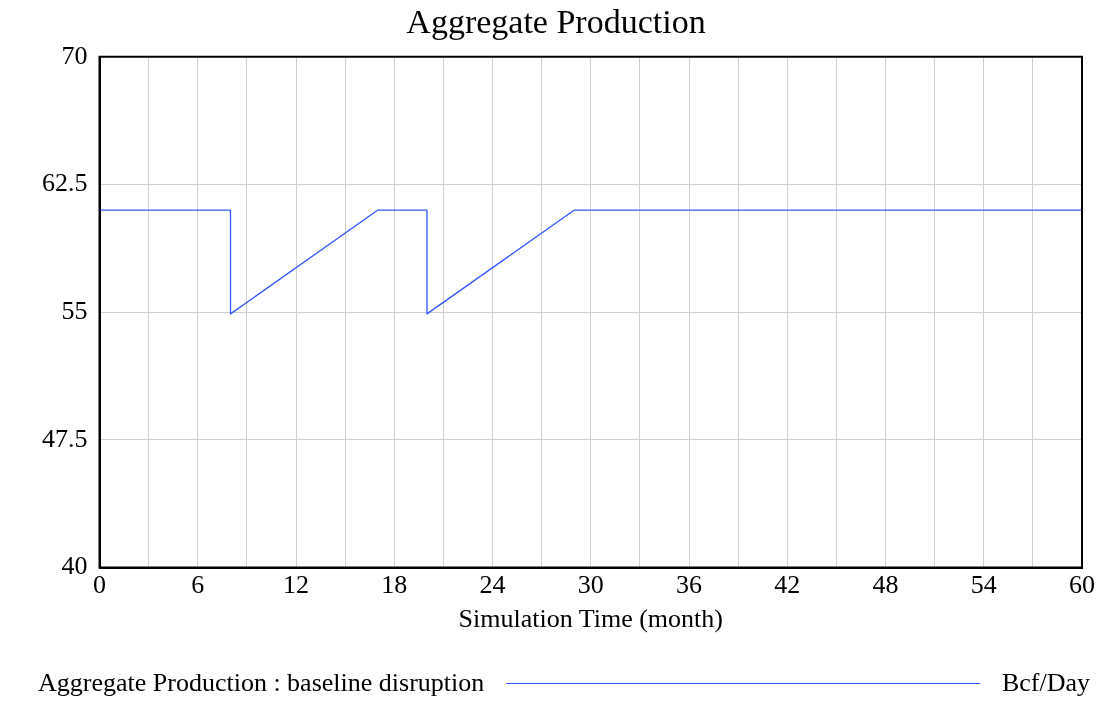 This screenshot has width=1106, height=702. I want to click on y-tick-label: 40, so click(74, 566).